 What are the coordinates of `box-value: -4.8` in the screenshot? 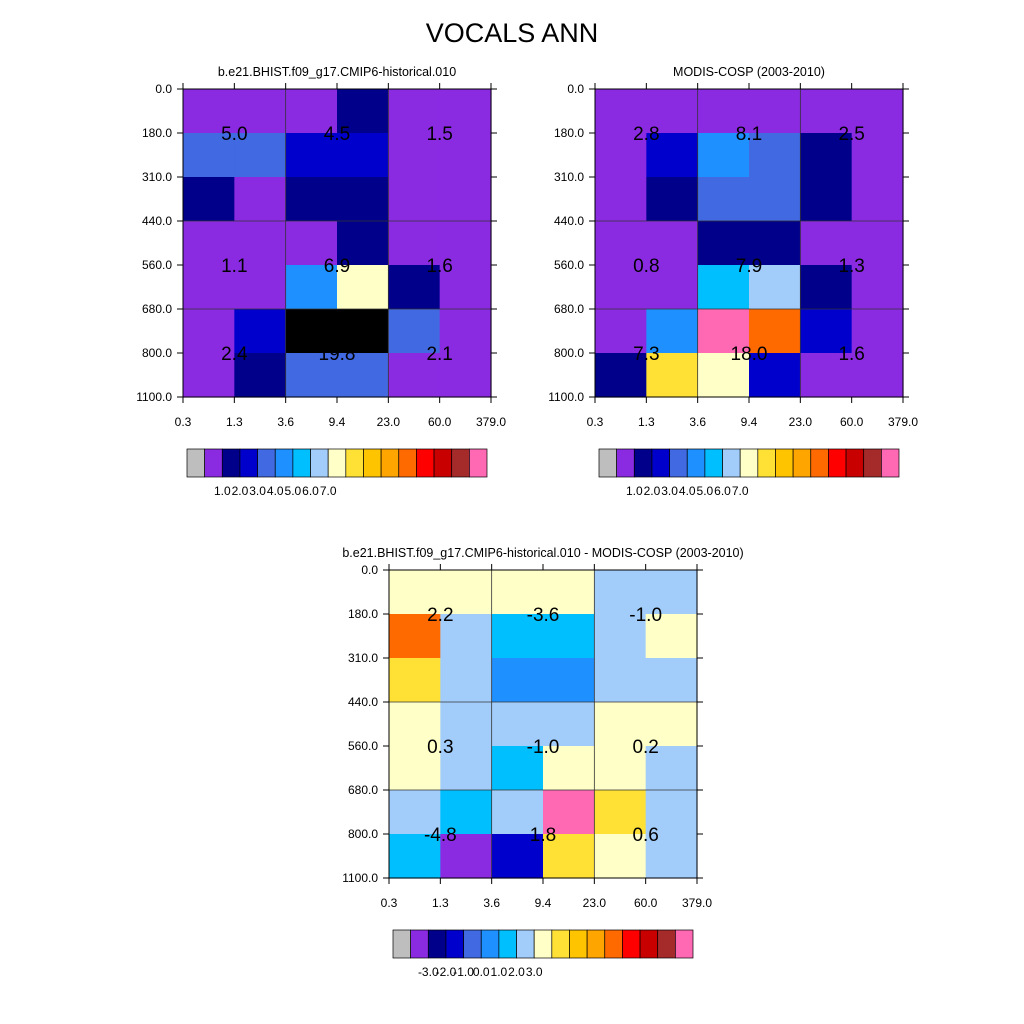 It's located at (440, 835).